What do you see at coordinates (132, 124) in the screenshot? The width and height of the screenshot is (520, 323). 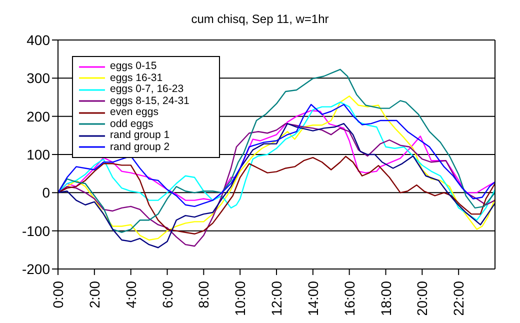 I see `legend-label: odd eggs` at bounding box center [132, 124].